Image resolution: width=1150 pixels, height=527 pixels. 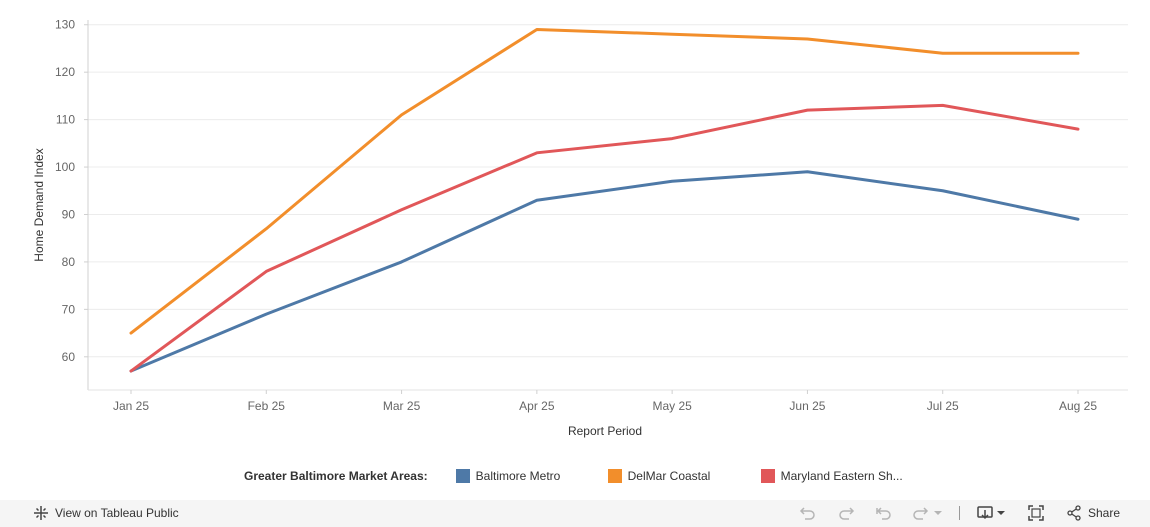 What do you see at coordinates (69, 262) in the screenshot?
I see `y-tick-label: 80` at bounding box center [69, 262].